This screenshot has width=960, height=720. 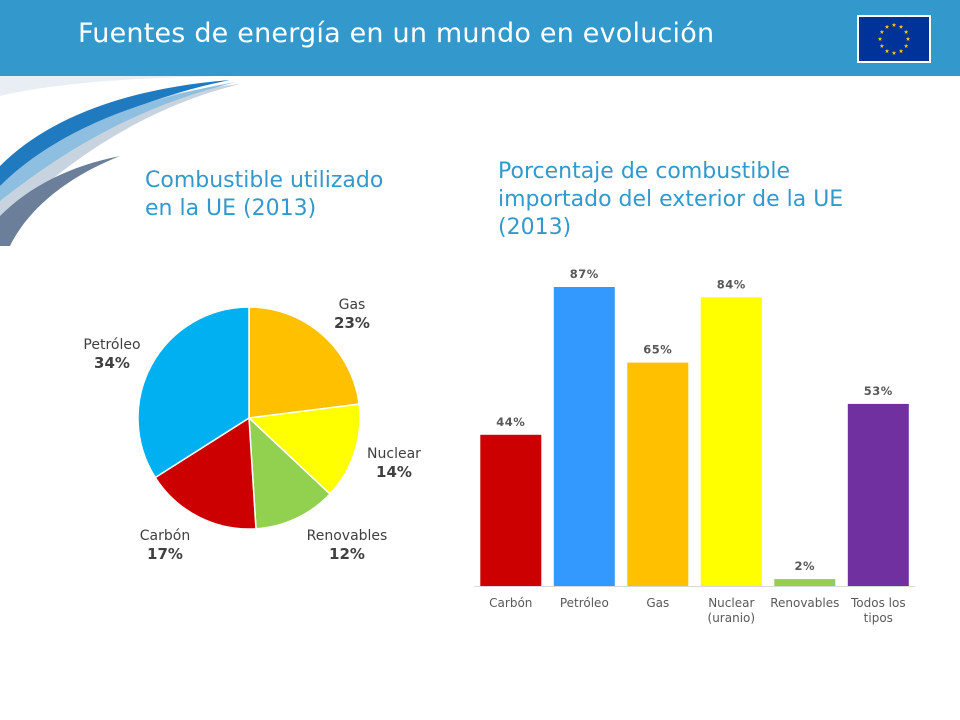 What do you see at coordinates (347, 536) in the screenshot?
I see `pie-label: Renovables` at bounding box center [347, 536].